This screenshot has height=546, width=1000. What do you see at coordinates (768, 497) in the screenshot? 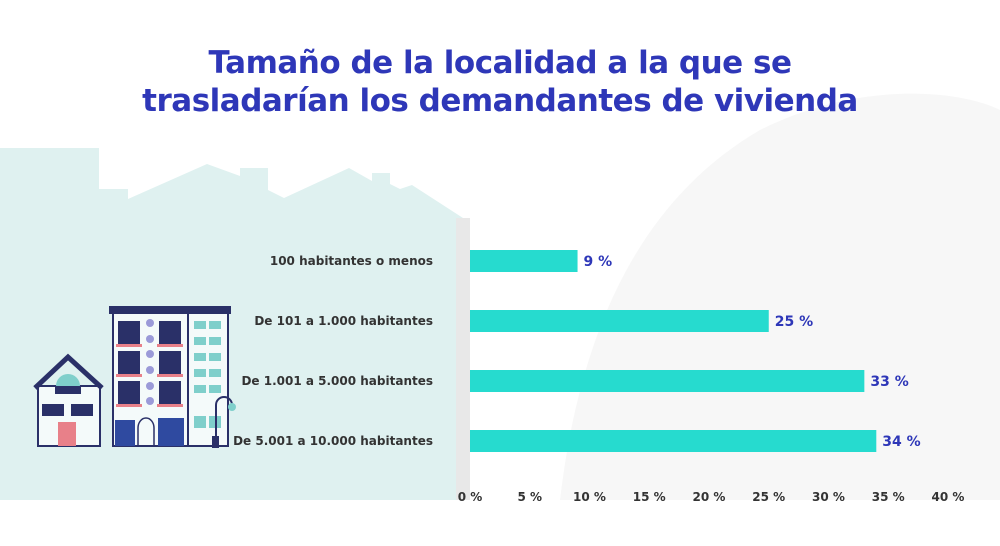
I see `x-tick-label: 25 %` at bounding box center [768, 497].